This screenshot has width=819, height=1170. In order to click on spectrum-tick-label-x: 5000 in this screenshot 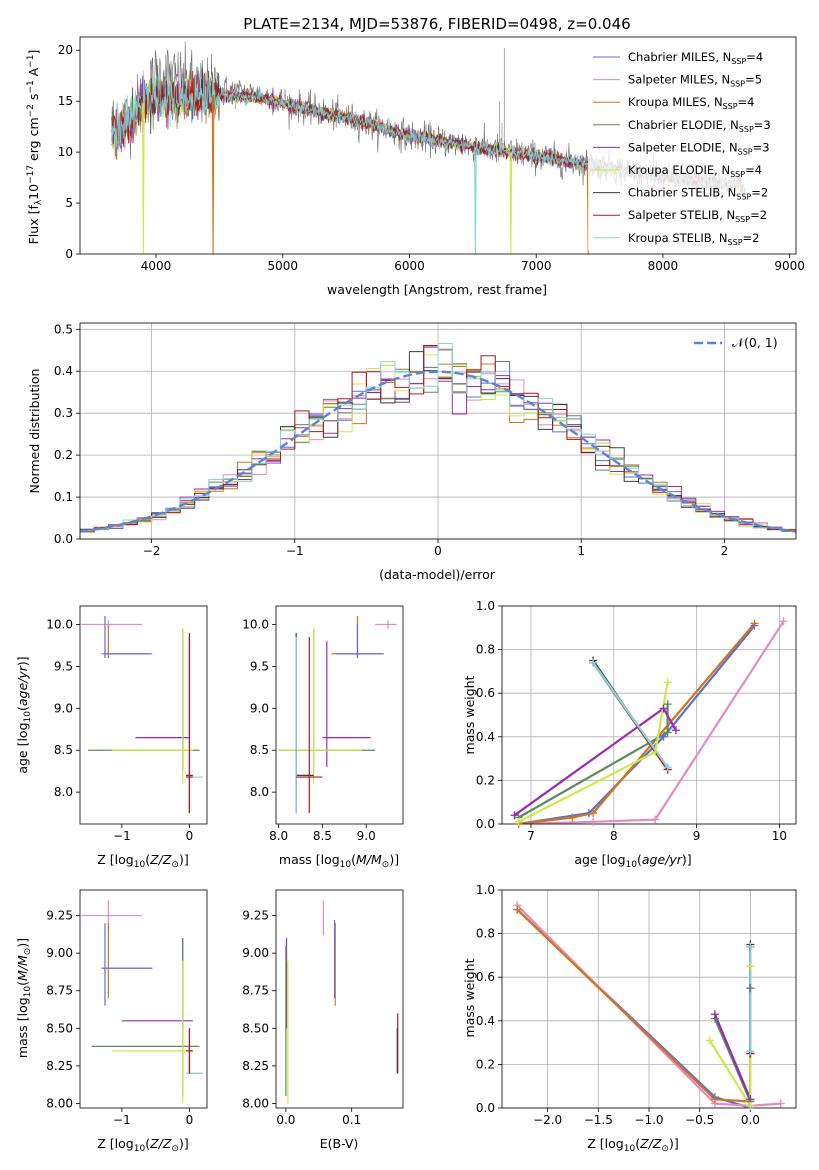, I will do `click(282, 266)`.